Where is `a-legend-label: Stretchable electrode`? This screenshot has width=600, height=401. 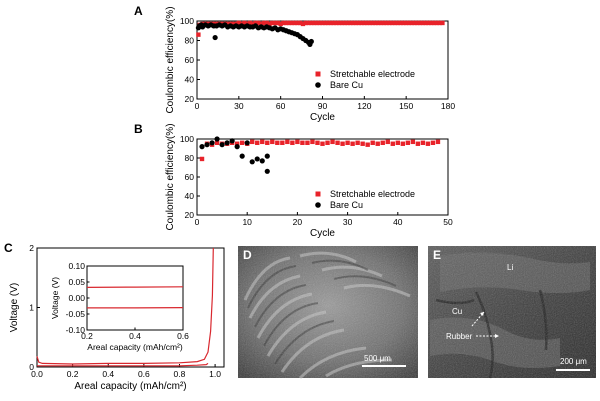
a-legend-label: Stretchable electrode is located at coordinates (372, 74).